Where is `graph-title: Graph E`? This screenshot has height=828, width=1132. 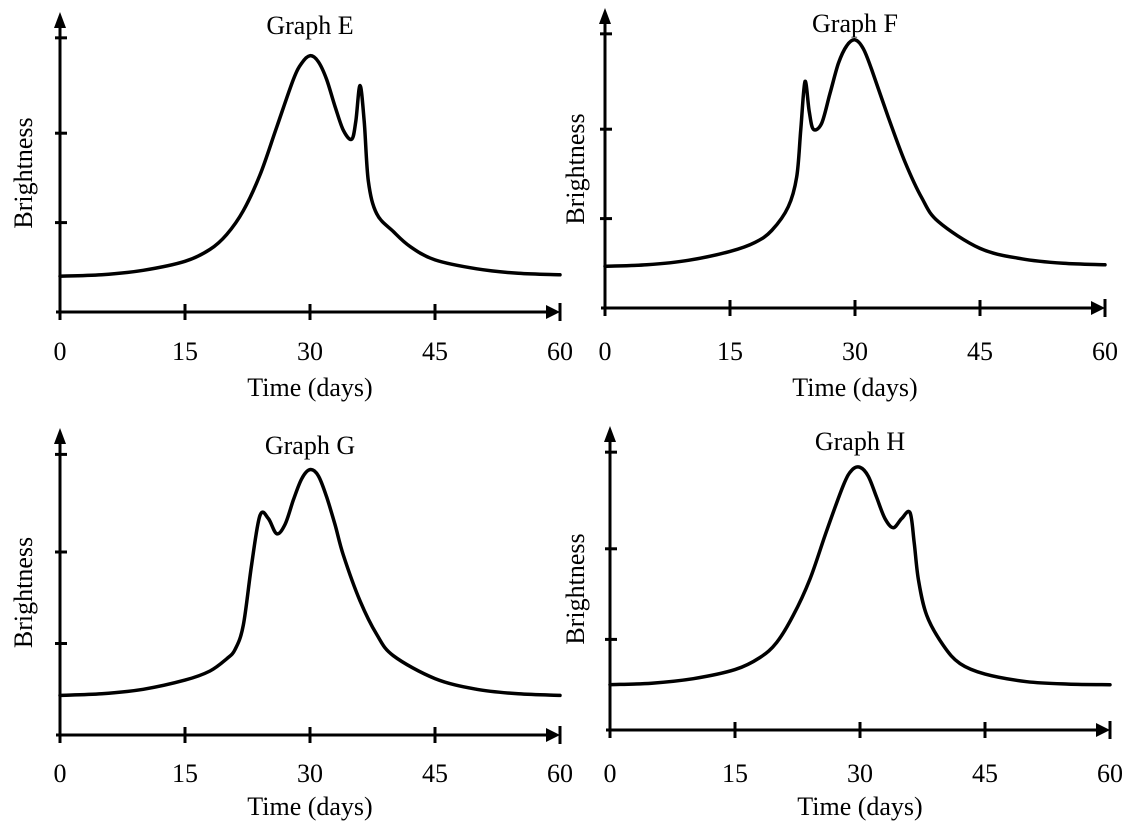
graph-title: Graph E is located at coordinates (309, 25).